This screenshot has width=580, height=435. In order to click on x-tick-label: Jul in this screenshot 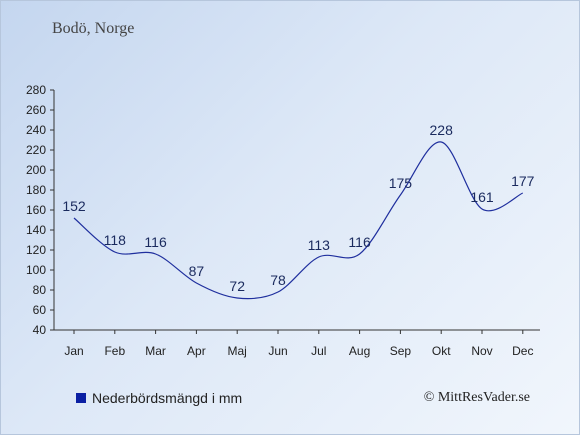, I will do `click(318, 351)`.